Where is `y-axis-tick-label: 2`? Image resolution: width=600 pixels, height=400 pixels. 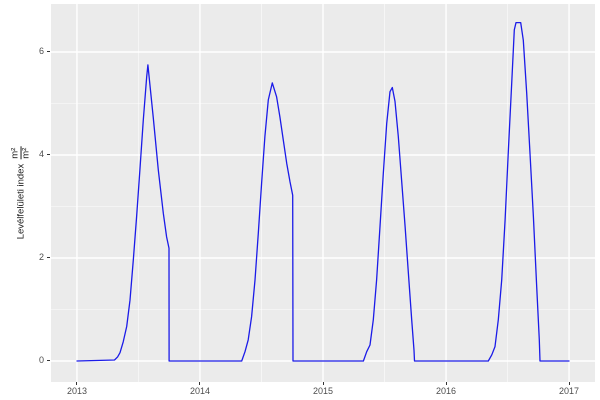 y-axis-tick-label: 2 is located at coordinates (41, 257).